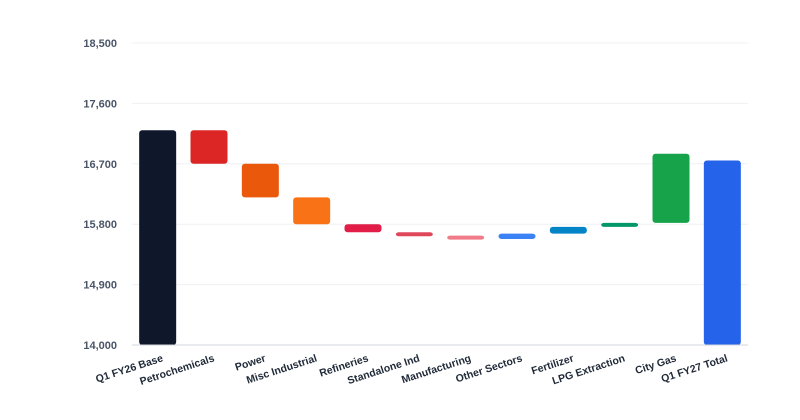 Image resolution: width=800 pixels, height=420 pixels. I want to click on y-axis-tick-labels: 14,000 14,900 15,800 16,700 17,600 18,500, so click(100, 195).